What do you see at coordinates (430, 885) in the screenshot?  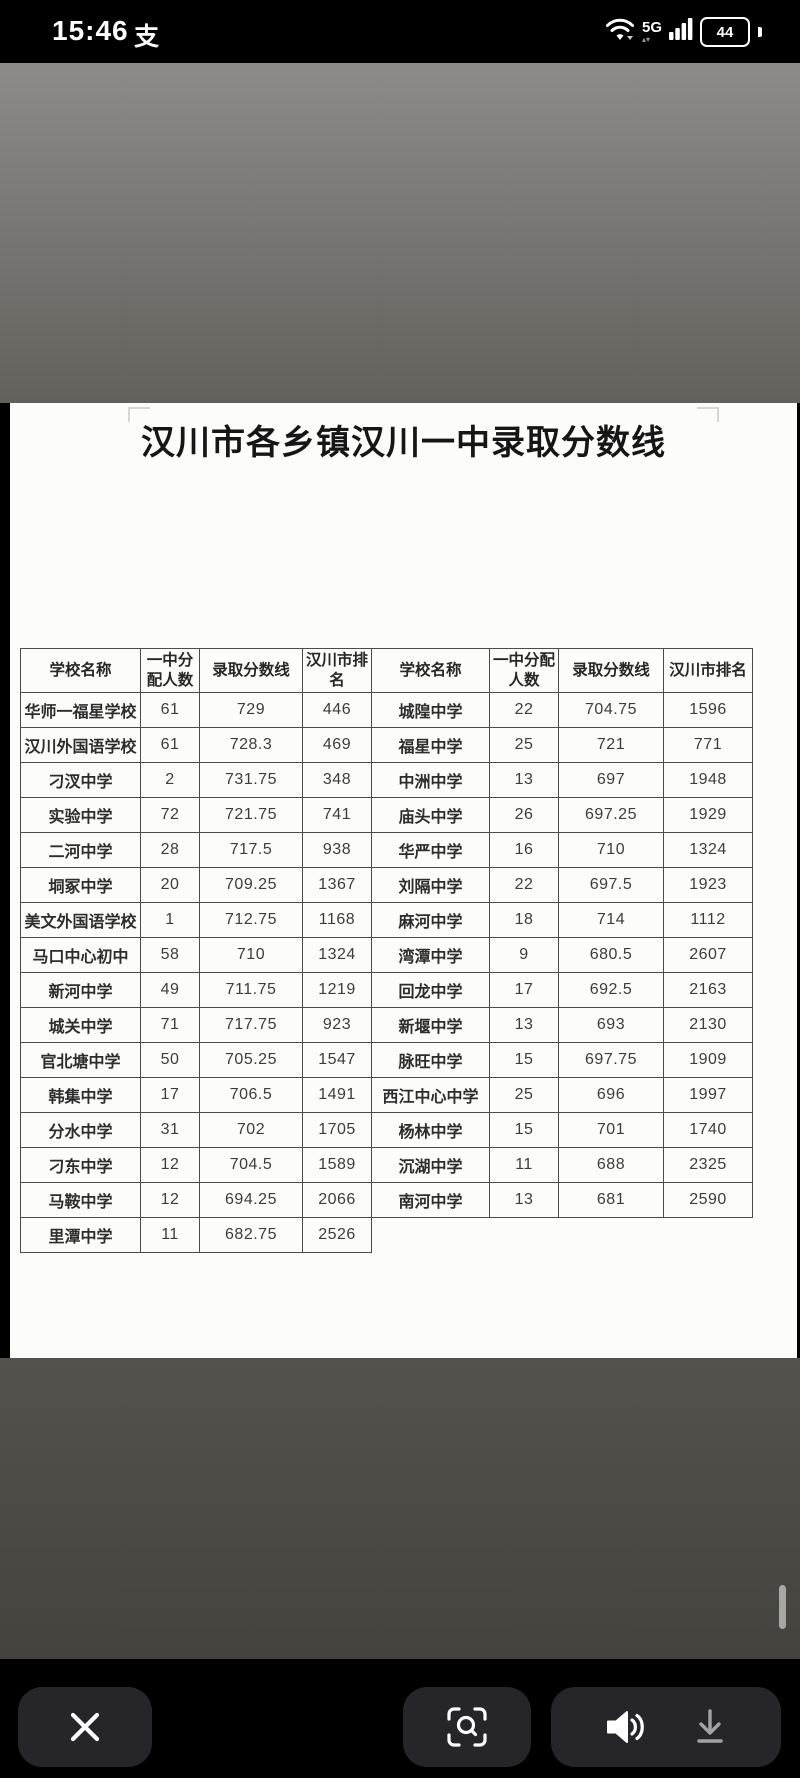 I see `school-name-cell: 刘隔中学` at bounding box center [430, 885].